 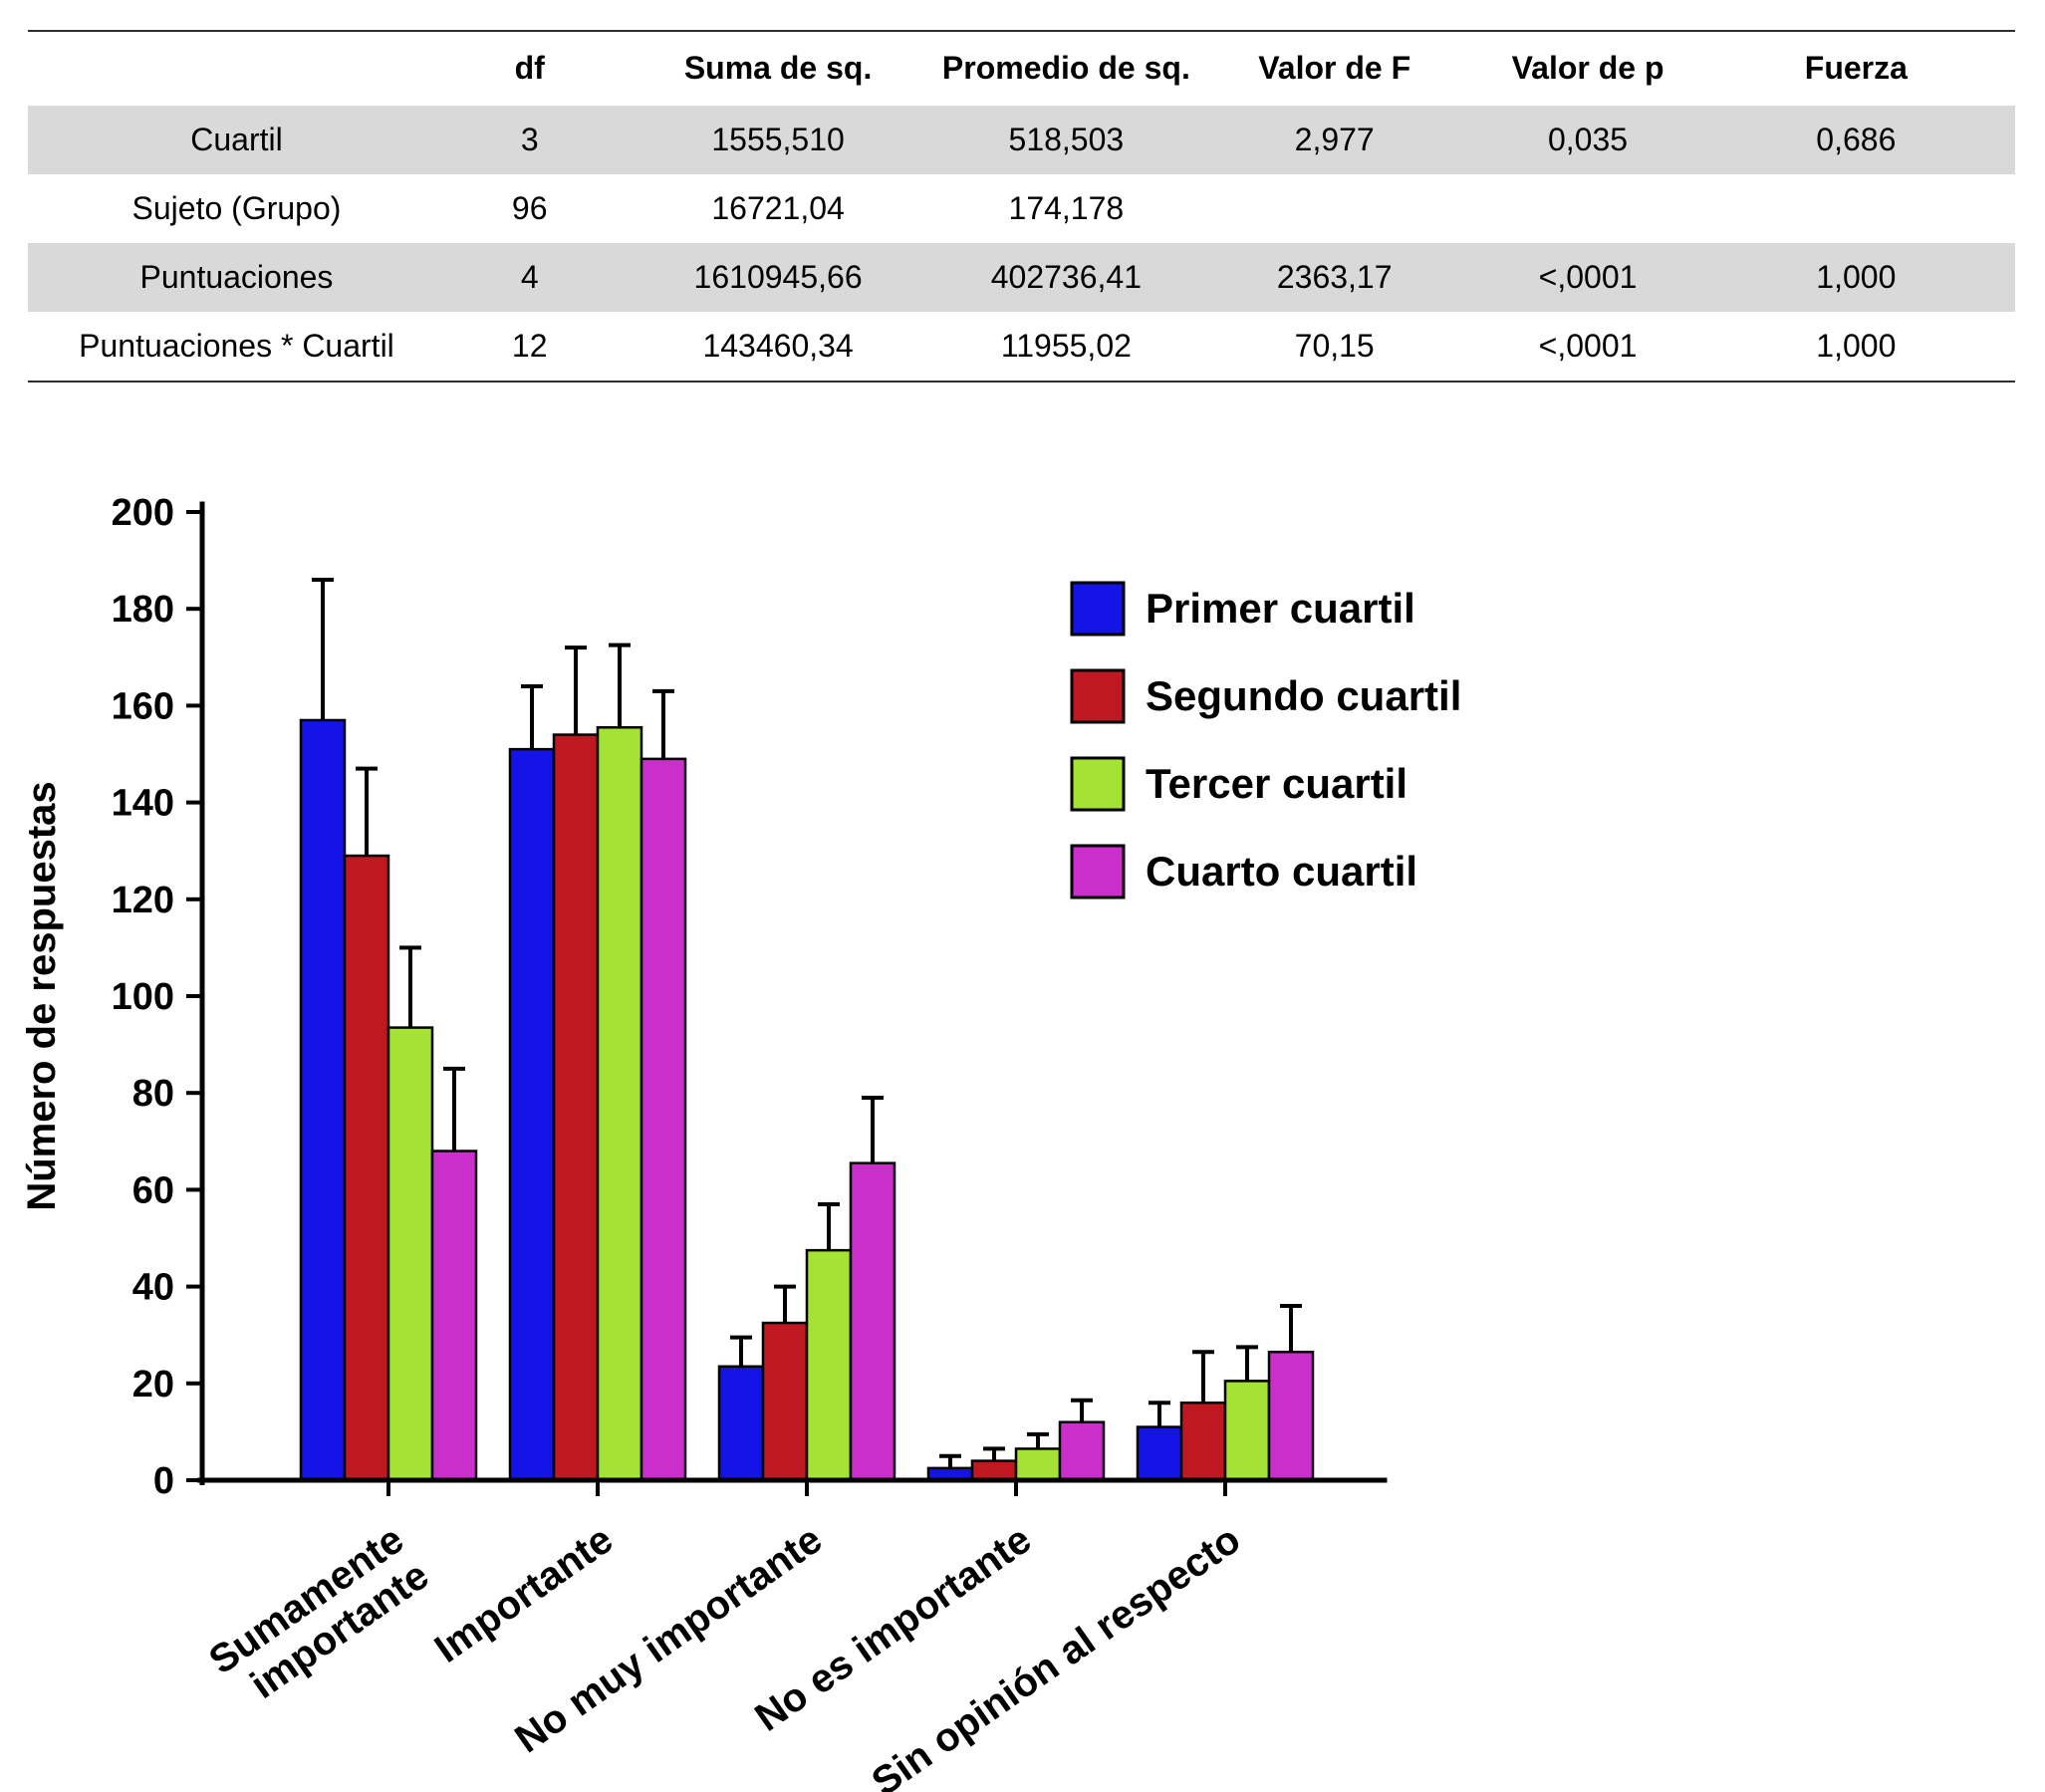 What do you see at coordinates (143, 900) in the screenshot?
I see `y-tick-label: 120` at bounding box center [143, 900].